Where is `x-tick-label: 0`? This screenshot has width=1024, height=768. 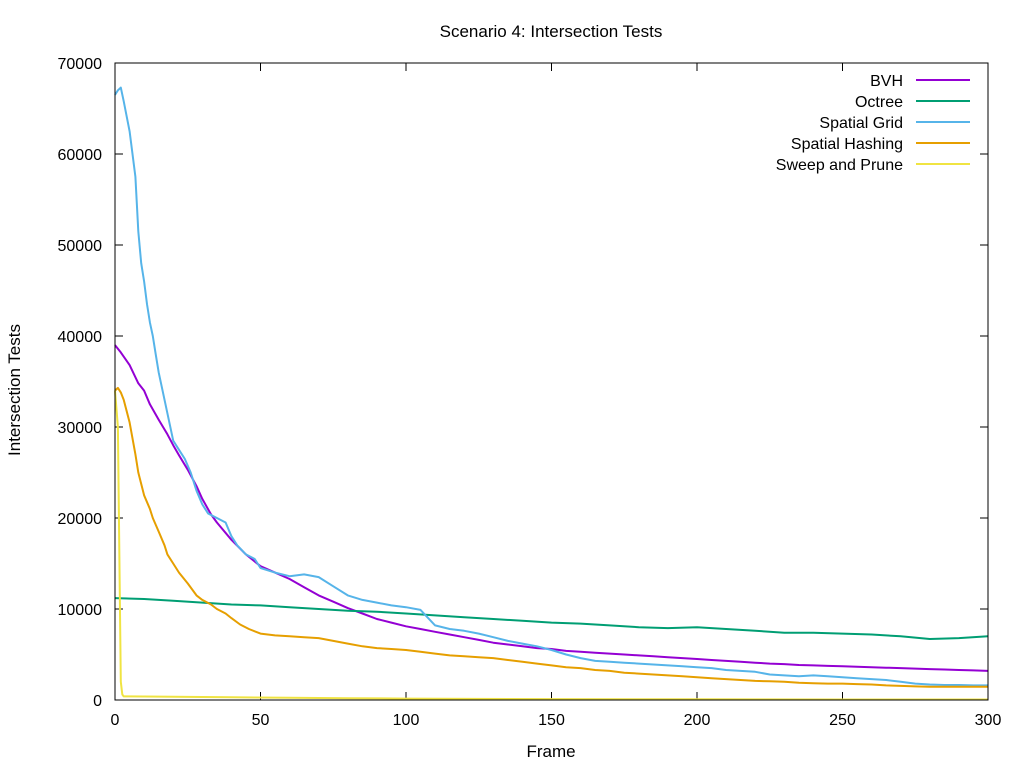 x-tick-label: 0 is located at coordinates (115, 720).